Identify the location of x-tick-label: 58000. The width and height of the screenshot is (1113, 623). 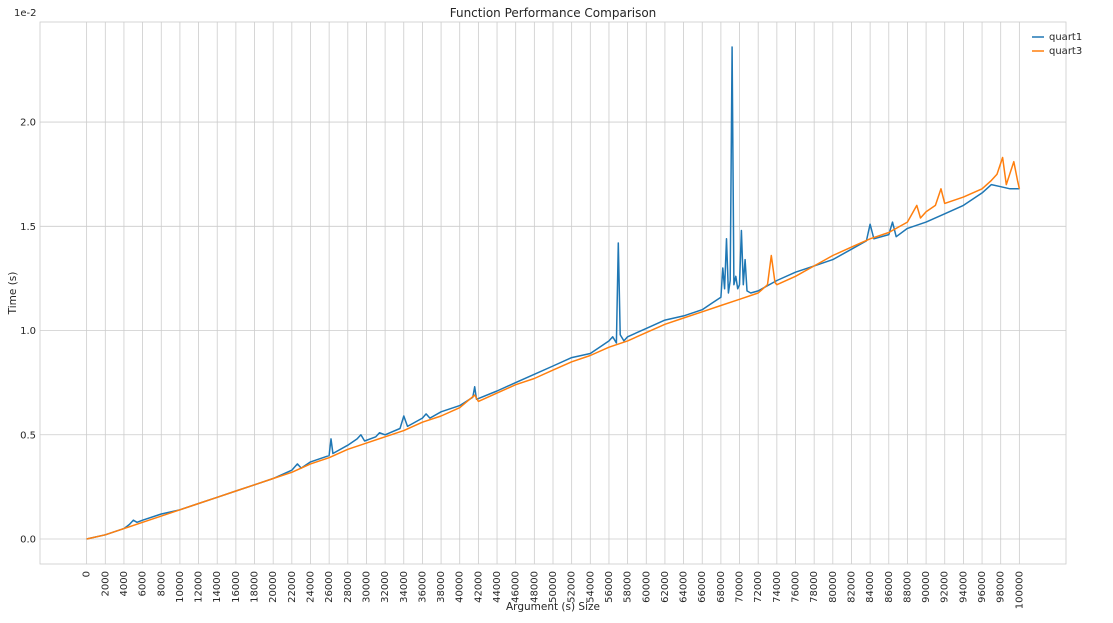
(628, 587).